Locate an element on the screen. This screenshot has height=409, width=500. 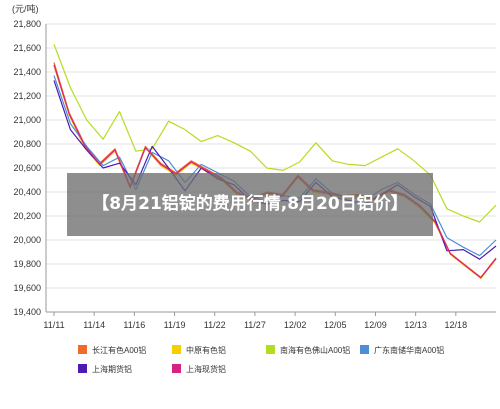
y-axis-unit-label: (元/吨) is located at coordinates (25, 8).